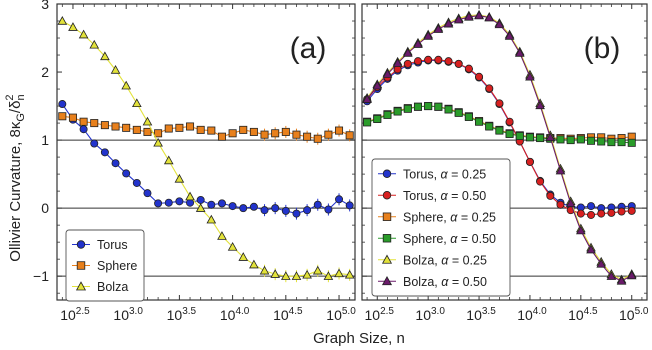  Describe the element at coordinates (642, 311) in the screenshot. I see `x-tick-exponent: 5.0` at that location.